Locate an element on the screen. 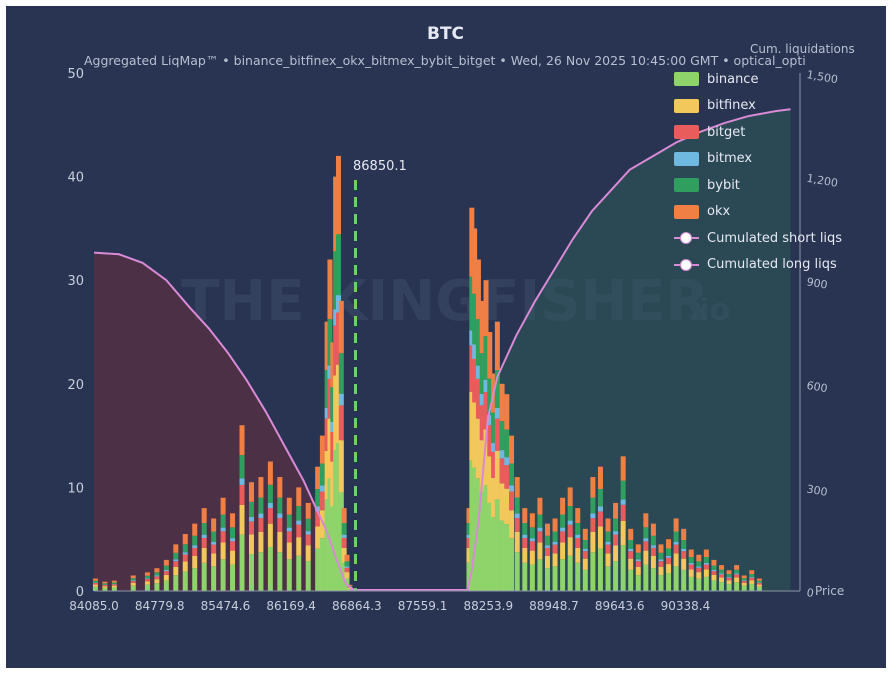 The height and width of the screenshot is (673, 891). y-left-tick-label: 30 is located at coordinates (75, 281).